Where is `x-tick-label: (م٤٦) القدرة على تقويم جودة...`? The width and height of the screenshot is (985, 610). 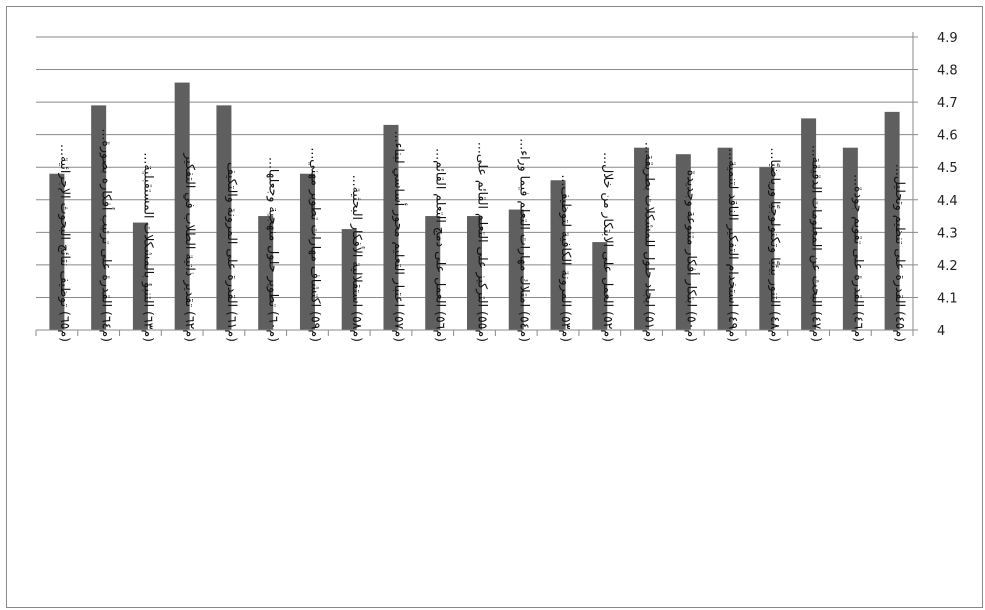 x-tick-label: (م٤٦) القدرة على تقويم جودة... is located at coordinates (858, 258).